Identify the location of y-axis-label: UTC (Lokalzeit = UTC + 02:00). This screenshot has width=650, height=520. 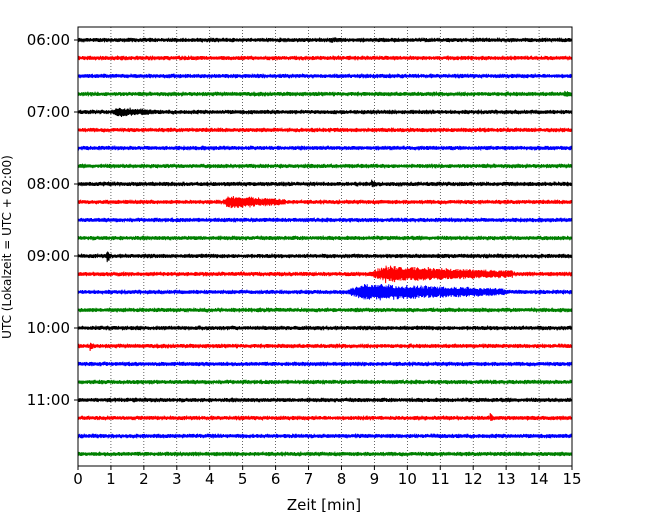
(7, 247).